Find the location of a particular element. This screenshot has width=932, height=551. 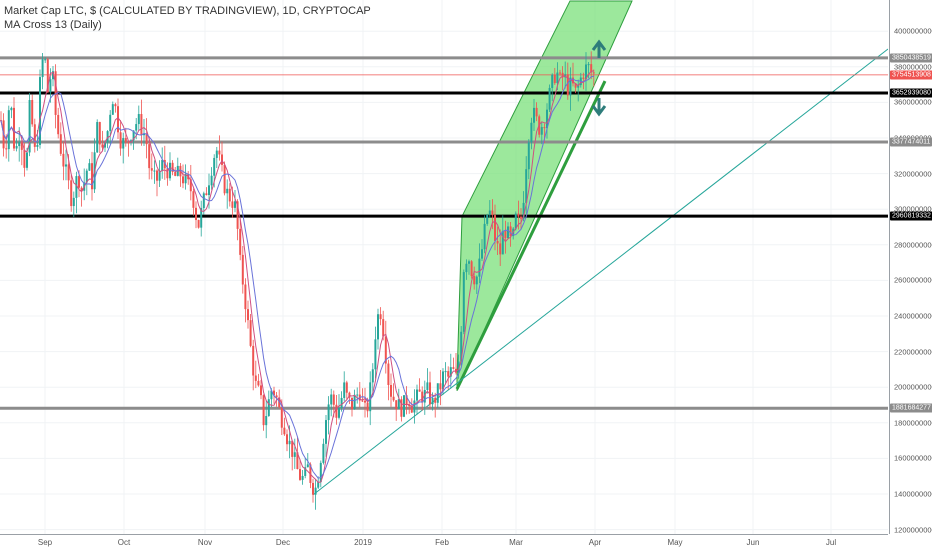

arrow-down-icon is located at coordinates (599, 107).